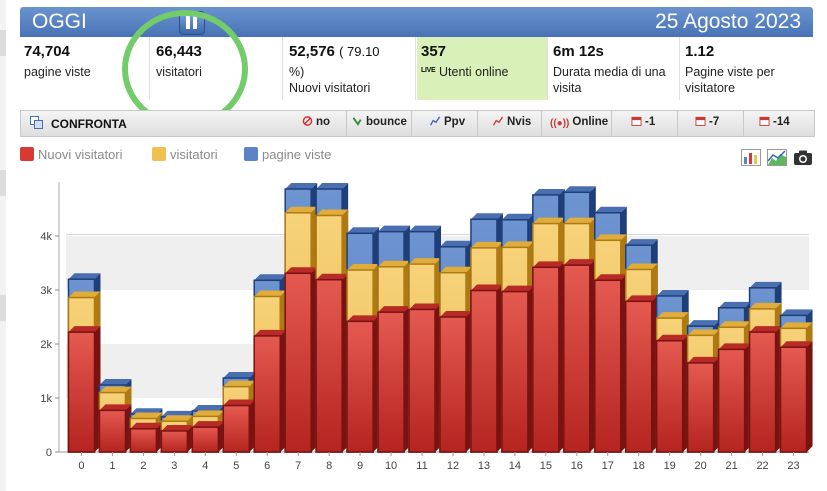 This screenshot has width=827, height=491. What do you see at coordinates (803, 157) in the screenshot?
I see `camera-icon` at bounding box center [803, 157].